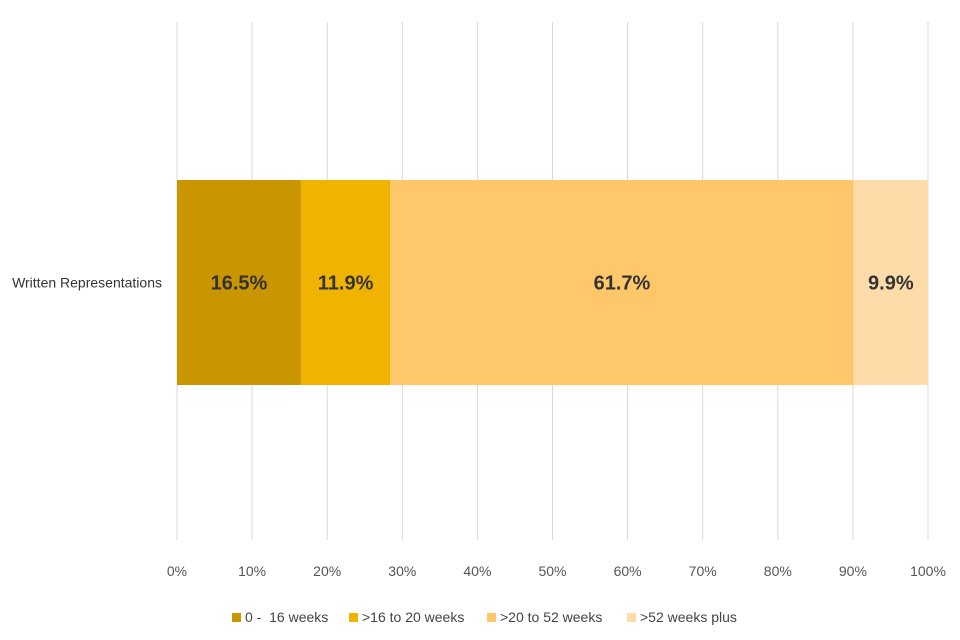 The image size is (960, 640). I want to click on x-tick-label-30: 30%, so click(402, 571).